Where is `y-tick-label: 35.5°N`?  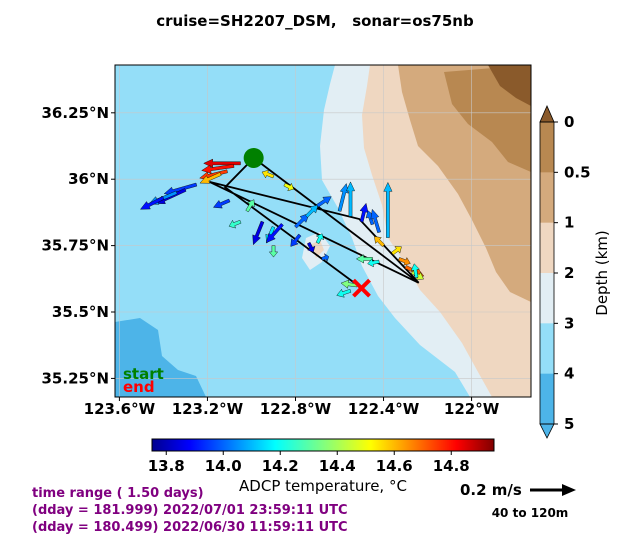
y-tick-label: 35.5°N is located at coordinates (80, 312).